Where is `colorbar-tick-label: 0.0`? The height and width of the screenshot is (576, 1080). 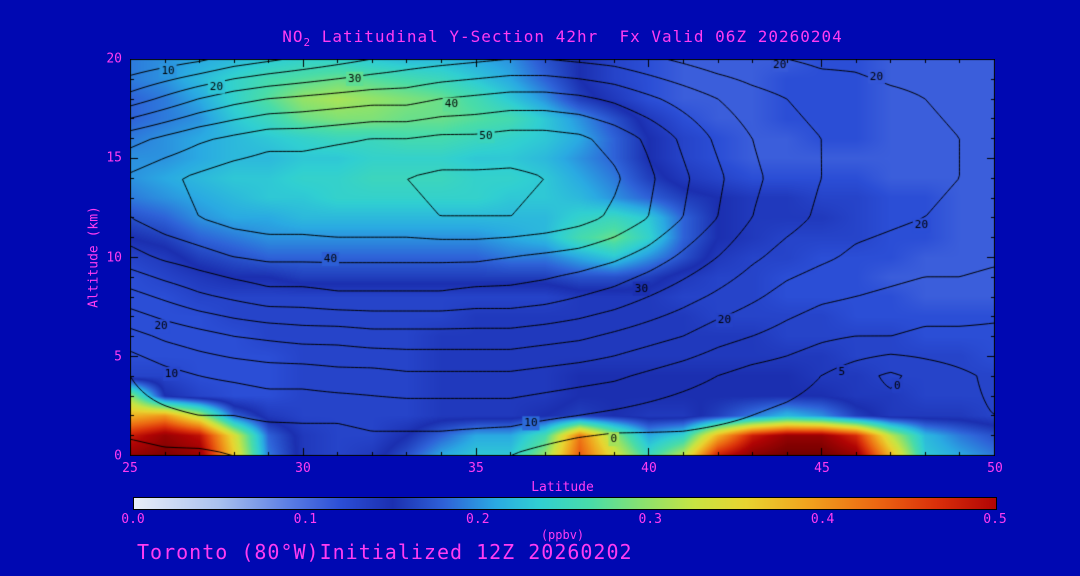
colorbar-tick-label: 0.0 is located at coordinates (133, 519).